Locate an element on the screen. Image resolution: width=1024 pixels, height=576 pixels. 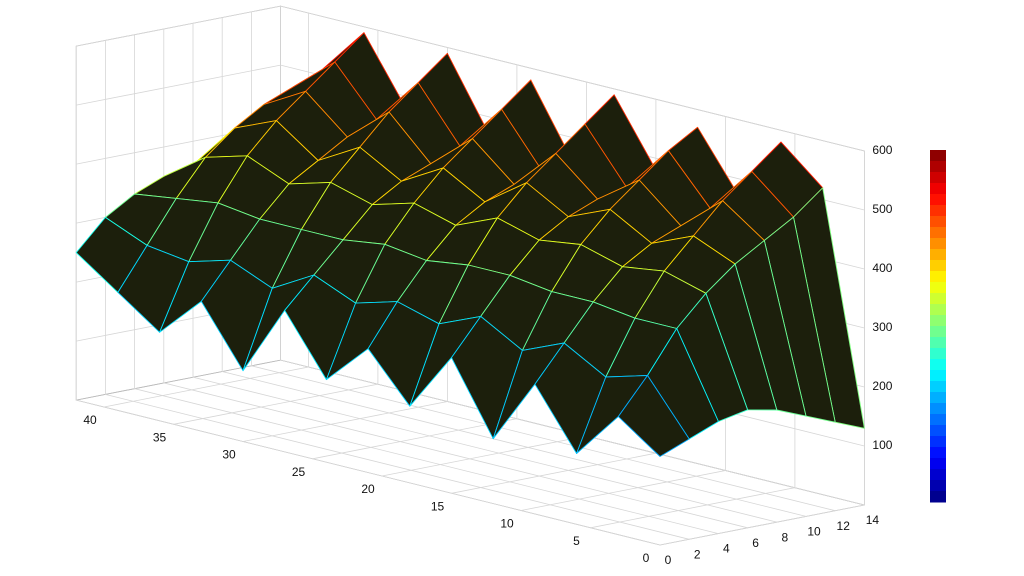
y-tick-label: 0 is located at coordinates (646, 558).